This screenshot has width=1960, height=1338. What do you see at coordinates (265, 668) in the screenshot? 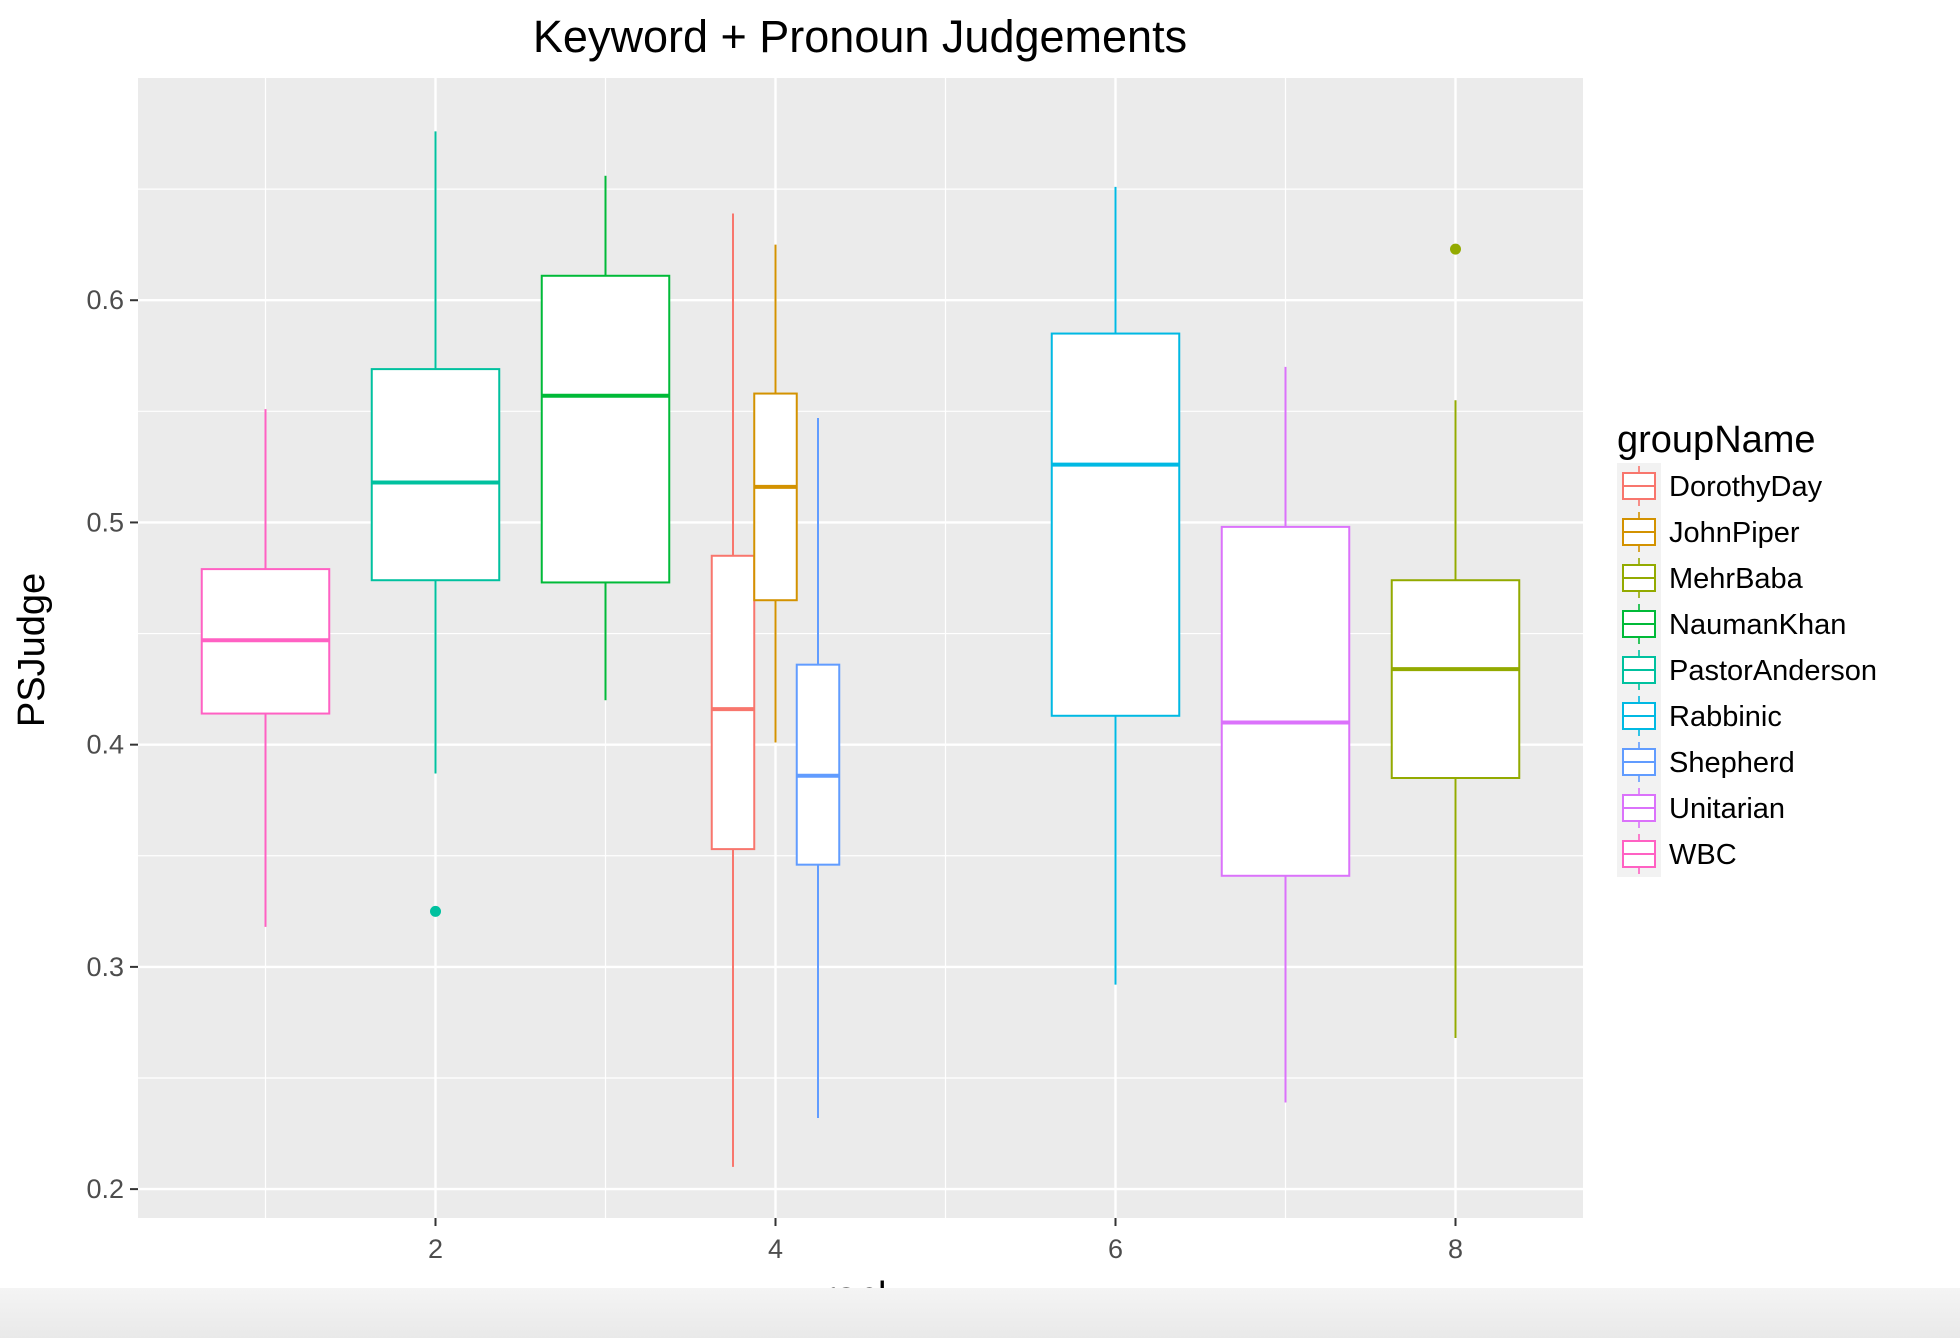
I see `box-wbc` at bounding box center [265, 668].